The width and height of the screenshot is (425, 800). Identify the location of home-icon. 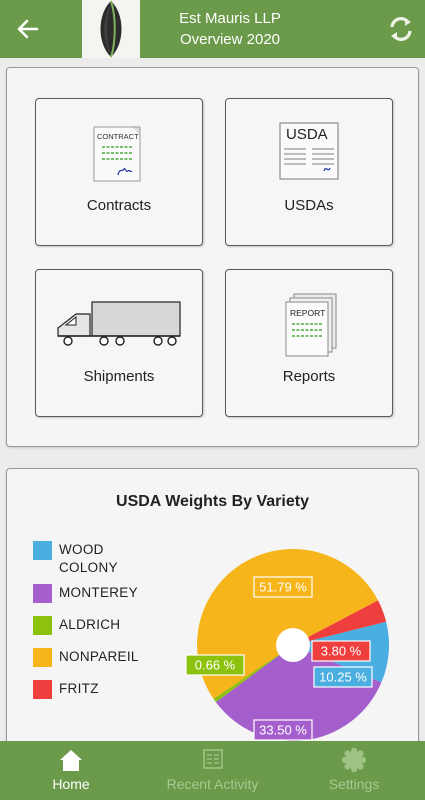
(71, 760).